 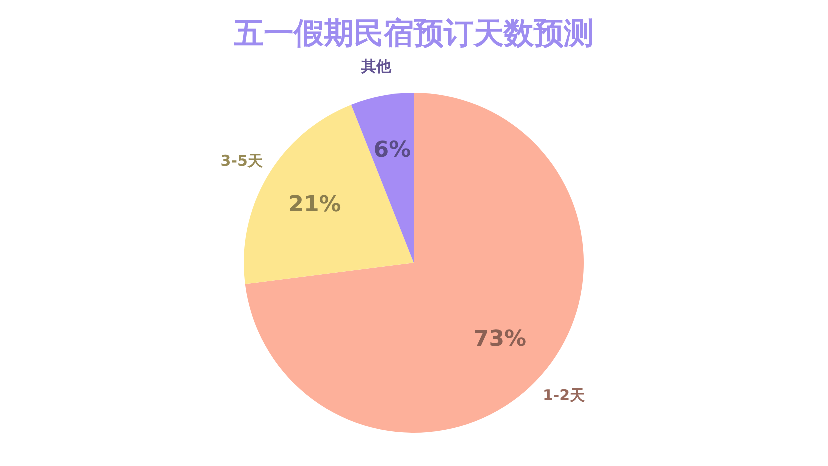 What do you see at coordinates (382, 178) in the screenshot?
I see `pie-slice` at bounding box center [382, 178].